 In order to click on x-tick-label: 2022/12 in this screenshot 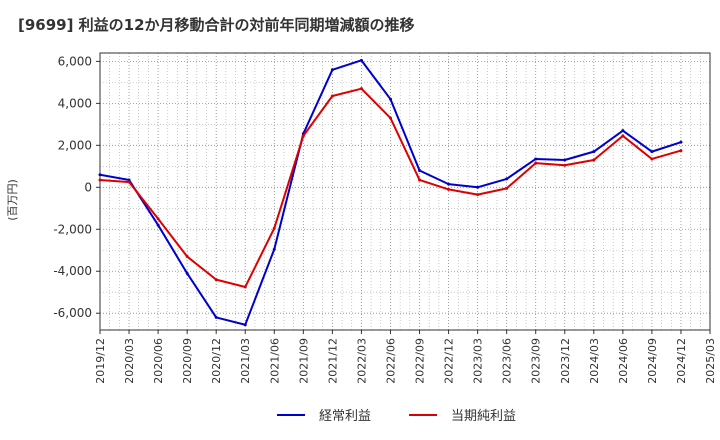, I will do `click(449, 361)`.